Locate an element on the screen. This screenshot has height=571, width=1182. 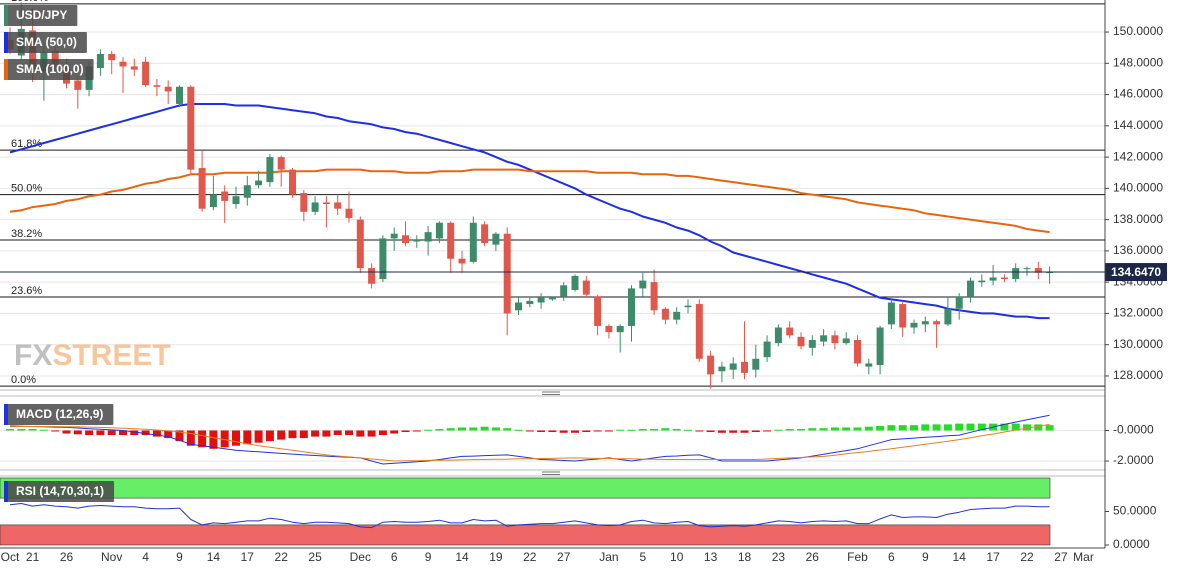
y-tick-label: 138.0000 is located at coordinates (1138, 219).